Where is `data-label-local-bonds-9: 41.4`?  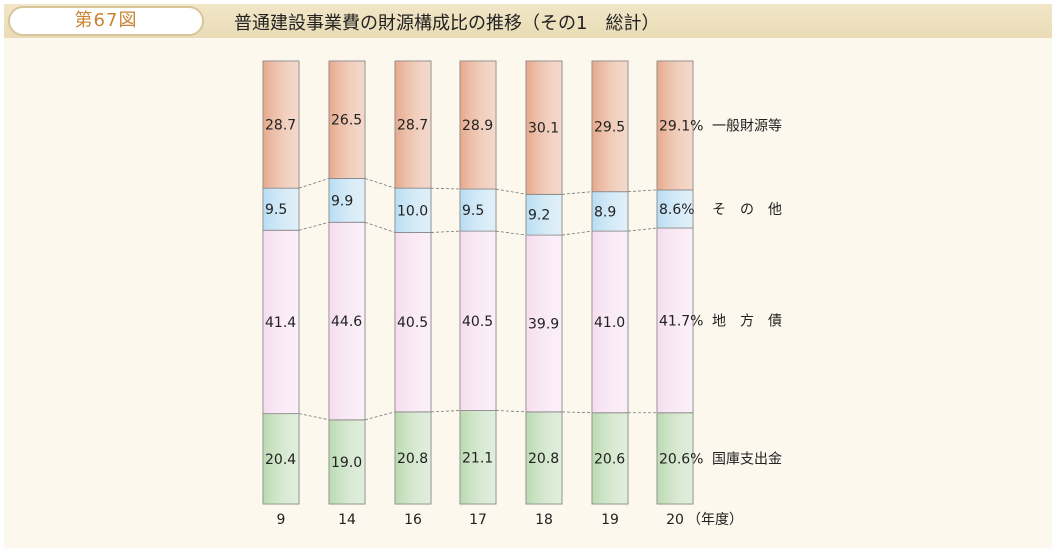
data-label-local-bonds-9: 41.4 is located at coordinates (280, 323).